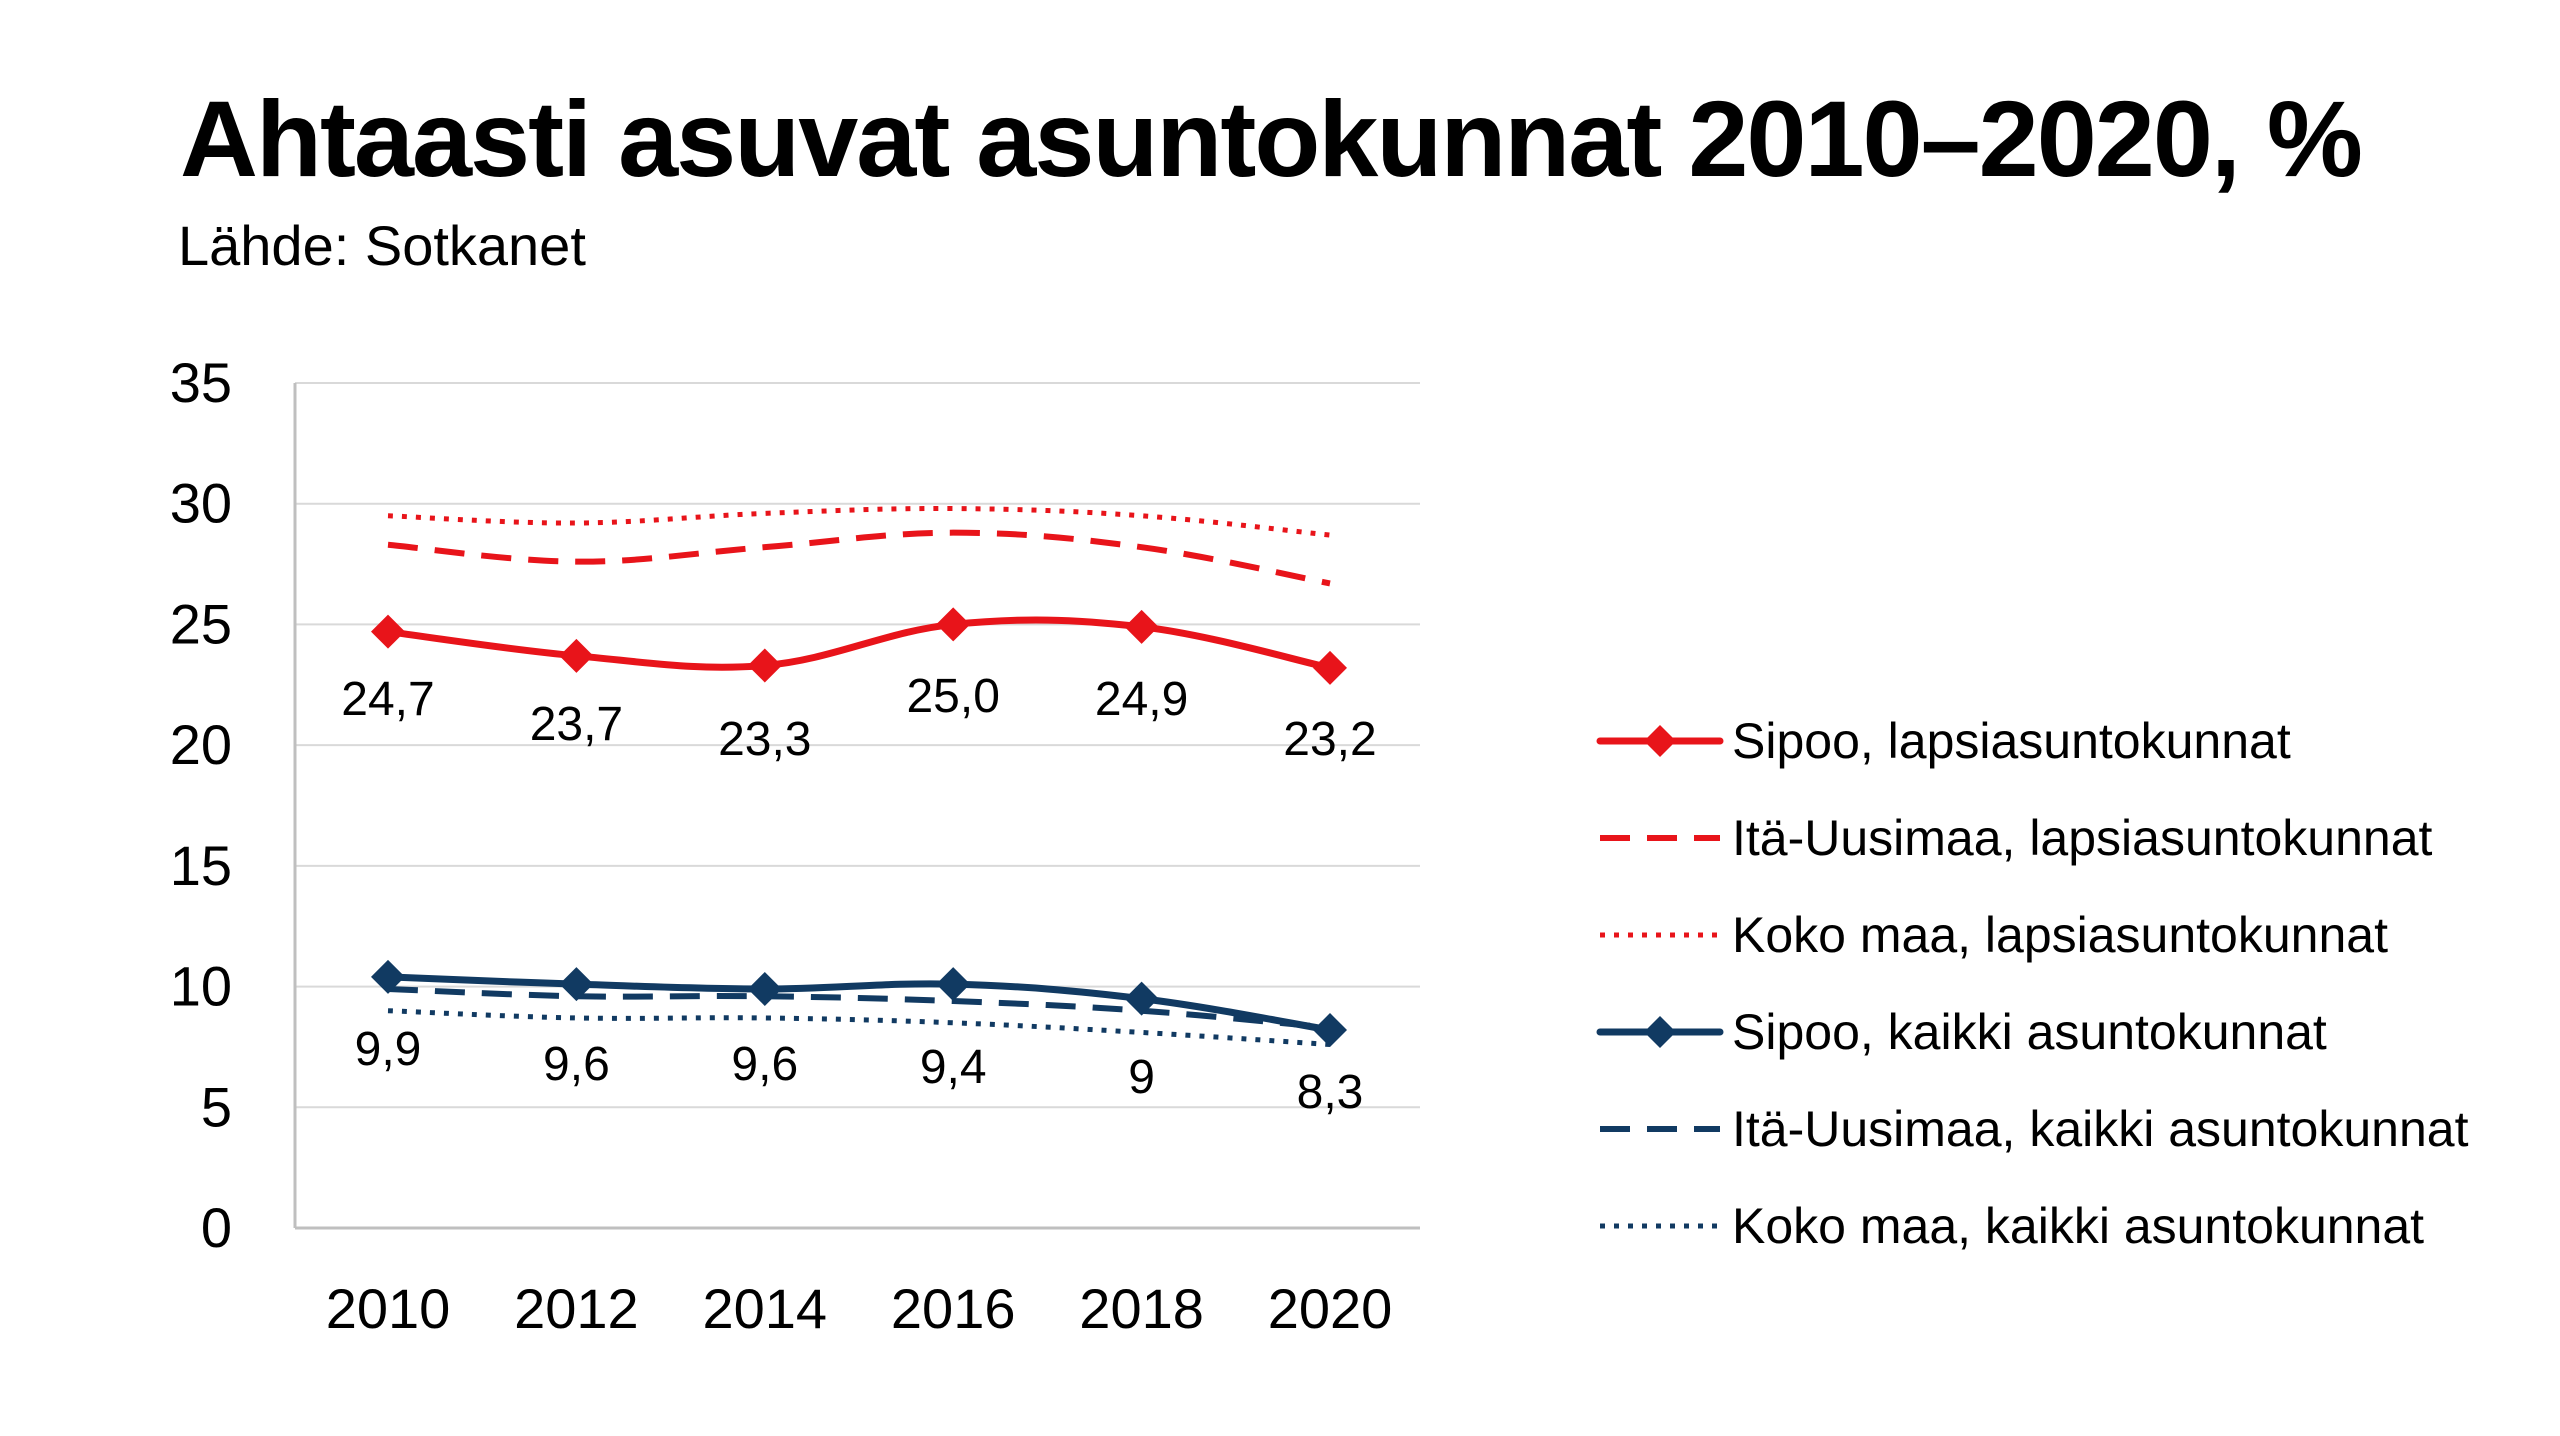  Describe the element at coordinates (1330, 1308) in the screenshot. I see `x-tick-label: 2020` at that location.